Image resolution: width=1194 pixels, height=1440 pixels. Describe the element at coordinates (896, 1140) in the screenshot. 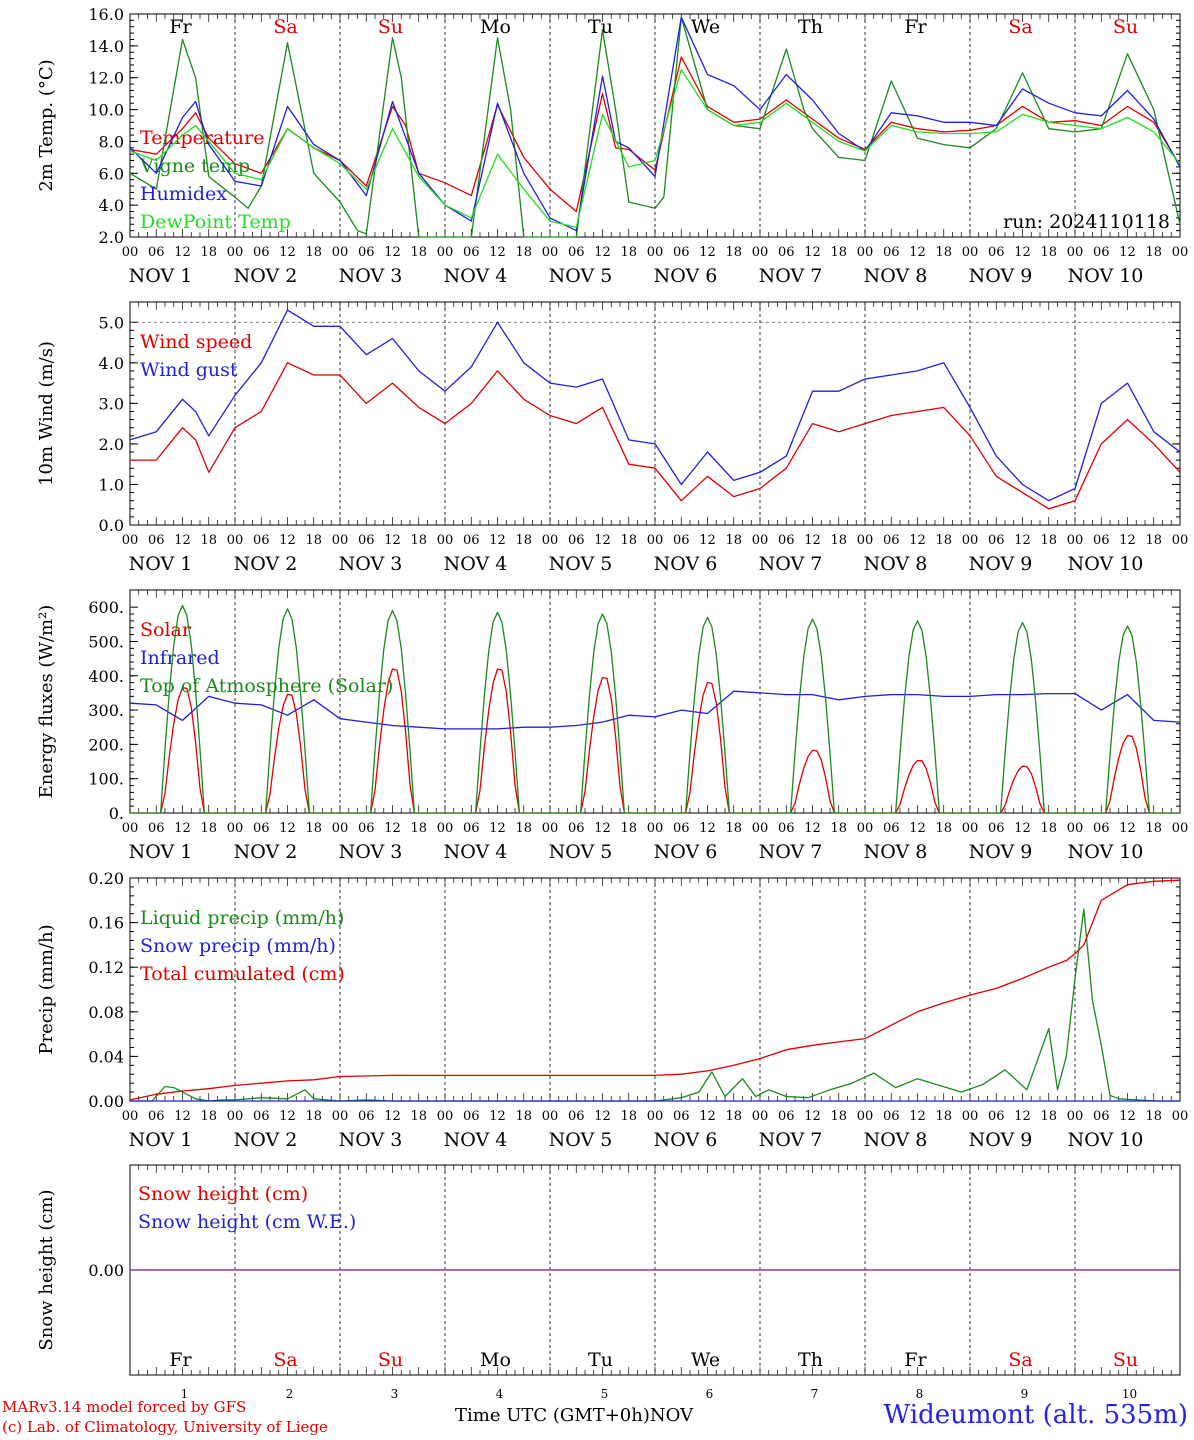

I see `date-label: NOV 8` at that location.